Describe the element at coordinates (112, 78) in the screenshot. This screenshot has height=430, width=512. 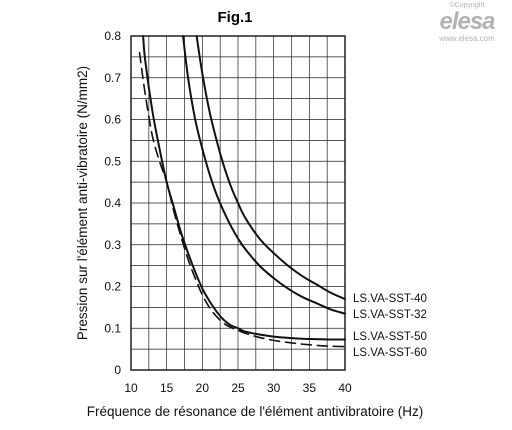
I see `y-tick-label: 0.7` at that location.